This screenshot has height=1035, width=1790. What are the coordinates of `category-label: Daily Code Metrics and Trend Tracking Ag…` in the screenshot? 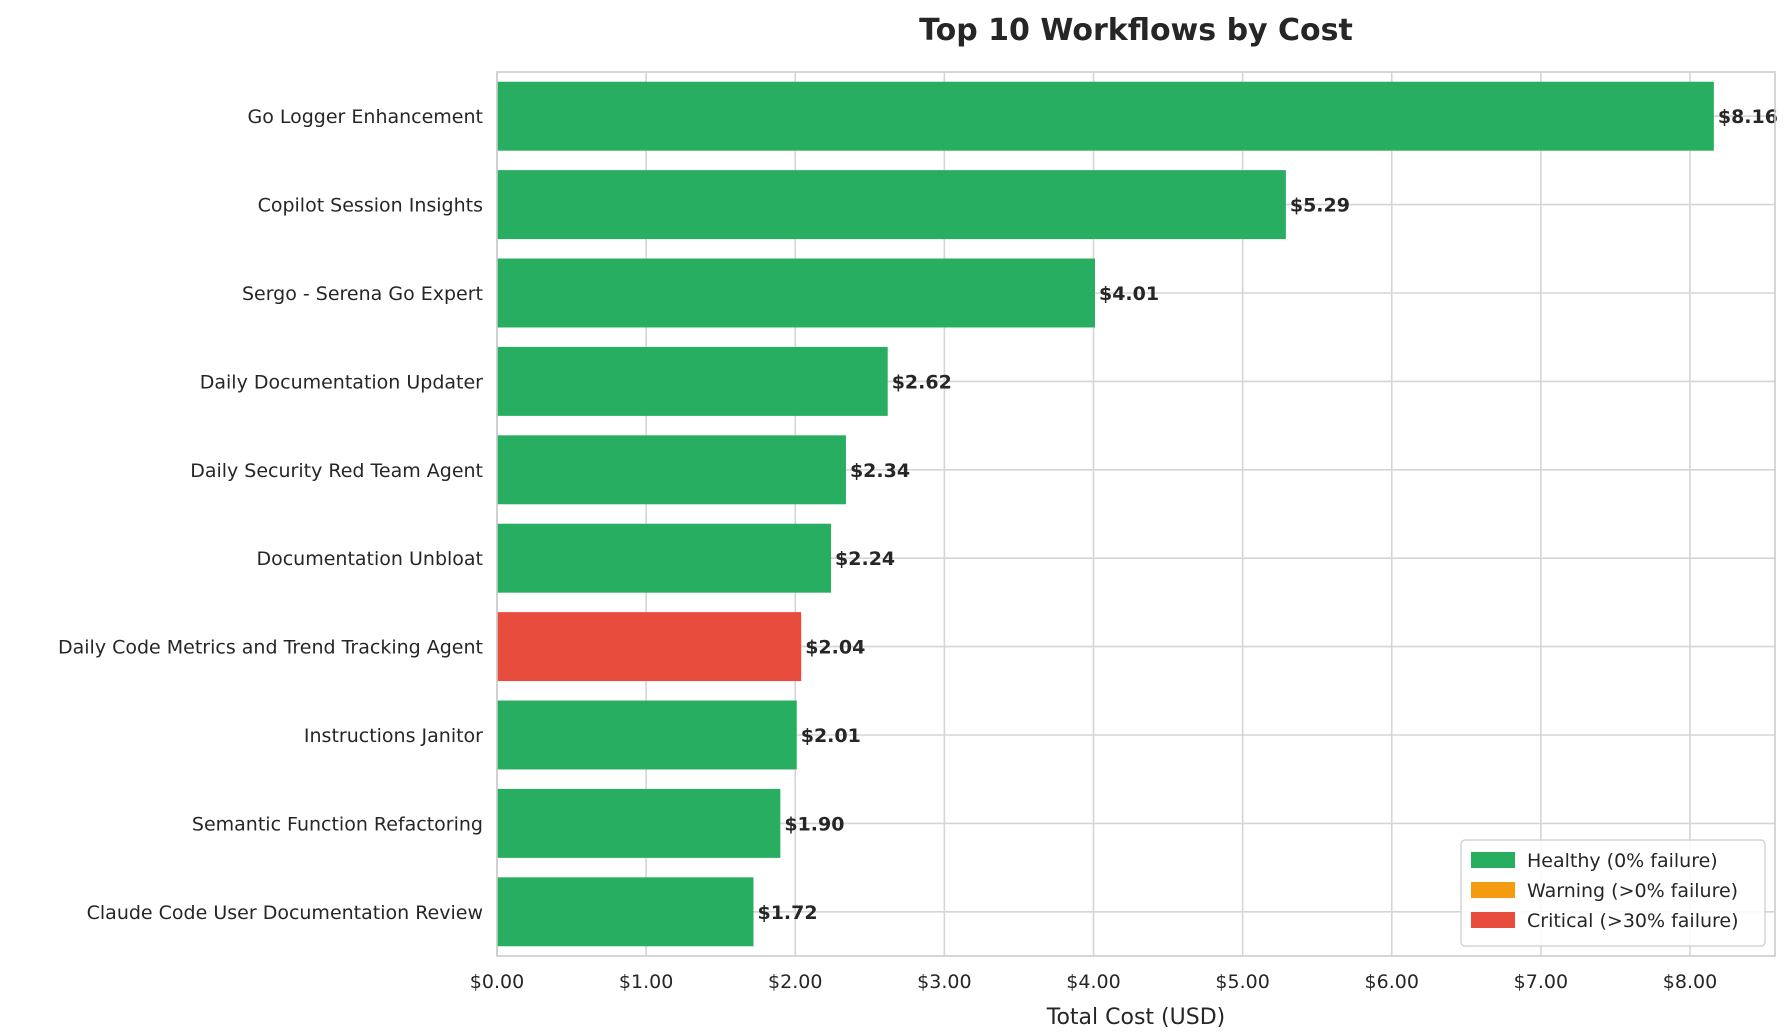 It's located at (270, 648).